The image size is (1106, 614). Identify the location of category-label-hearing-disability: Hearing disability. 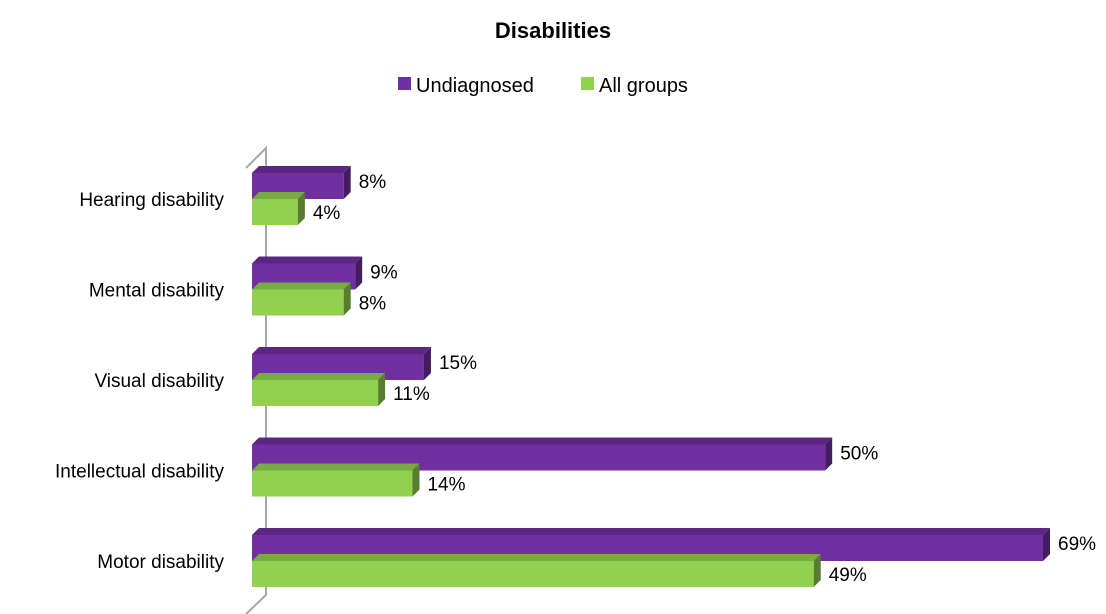
(151, 200).